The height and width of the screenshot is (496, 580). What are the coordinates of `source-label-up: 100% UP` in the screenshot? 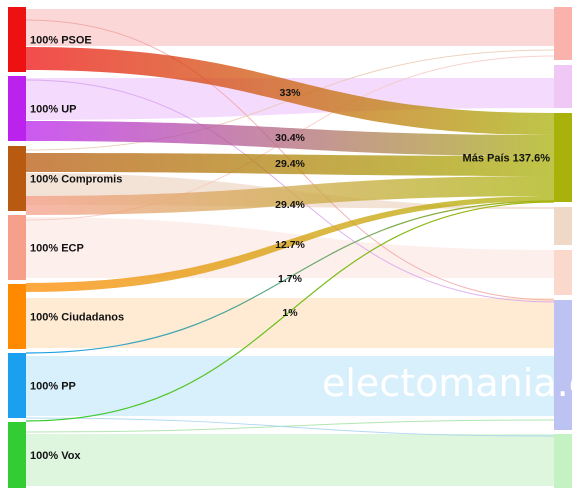 It's located at (53, 110).